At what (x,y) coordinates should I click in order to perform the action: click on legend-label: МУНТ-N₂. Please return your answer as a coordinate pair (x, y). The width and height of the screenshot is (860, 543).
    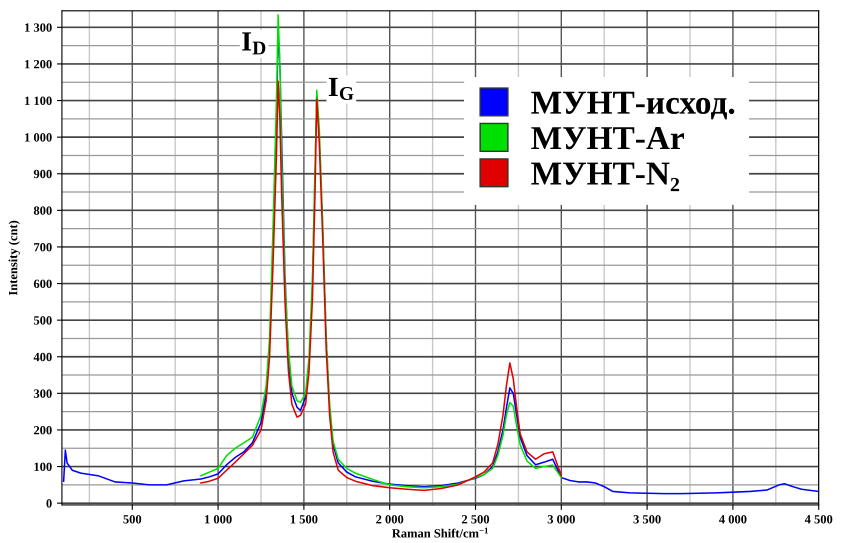
    Looking at the image, I should click on (605, 177).